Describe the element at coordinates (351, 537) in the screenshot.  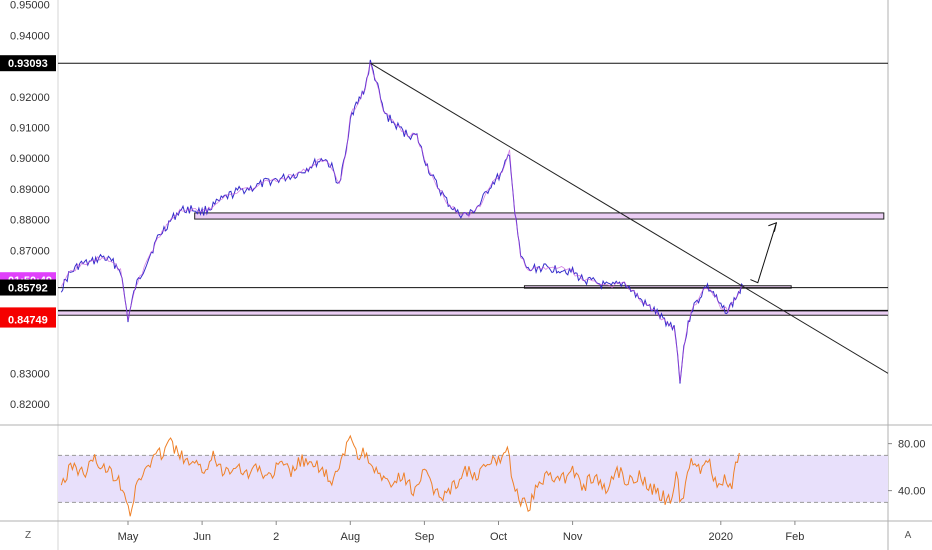
I see `x-tick-label: Aug` at that location.